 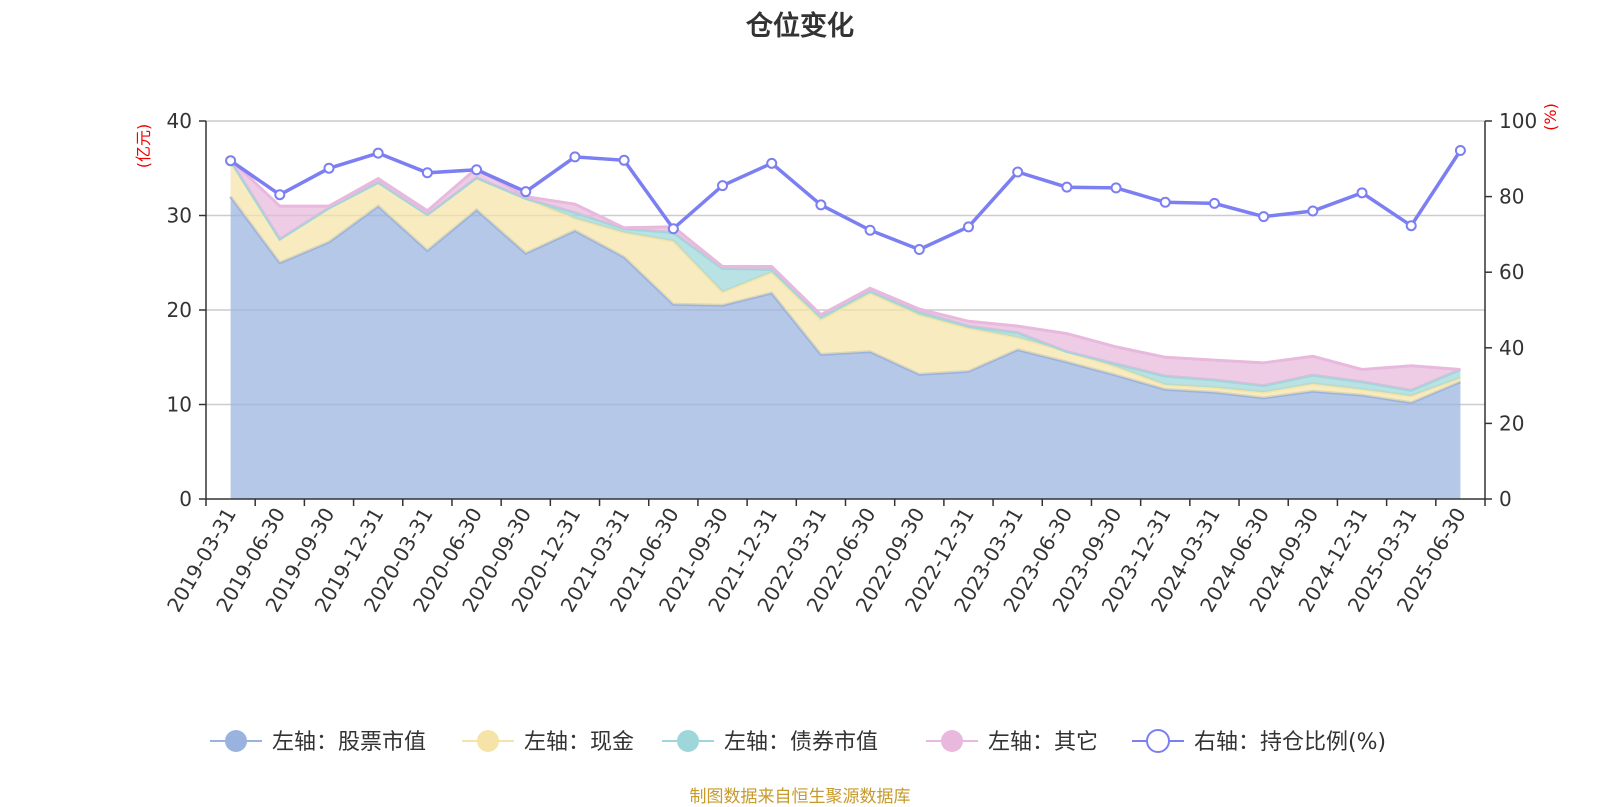 I want to click on ratio-line-path, so click(x=845, y=200).